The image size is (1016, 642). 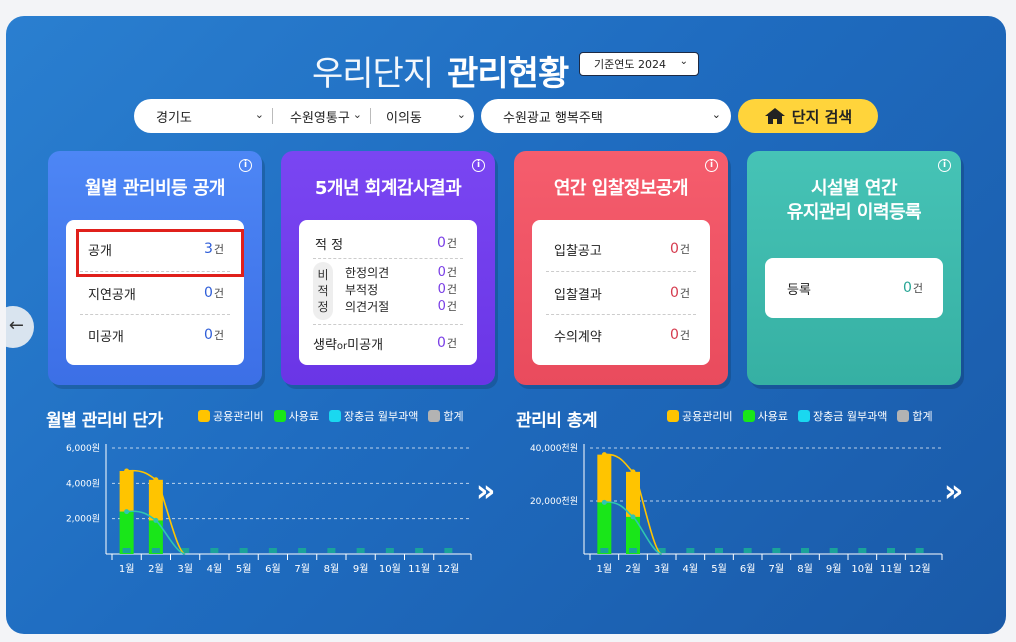 I want to click on y-tick-label: 40,000천원, so click(x=554, y=448).